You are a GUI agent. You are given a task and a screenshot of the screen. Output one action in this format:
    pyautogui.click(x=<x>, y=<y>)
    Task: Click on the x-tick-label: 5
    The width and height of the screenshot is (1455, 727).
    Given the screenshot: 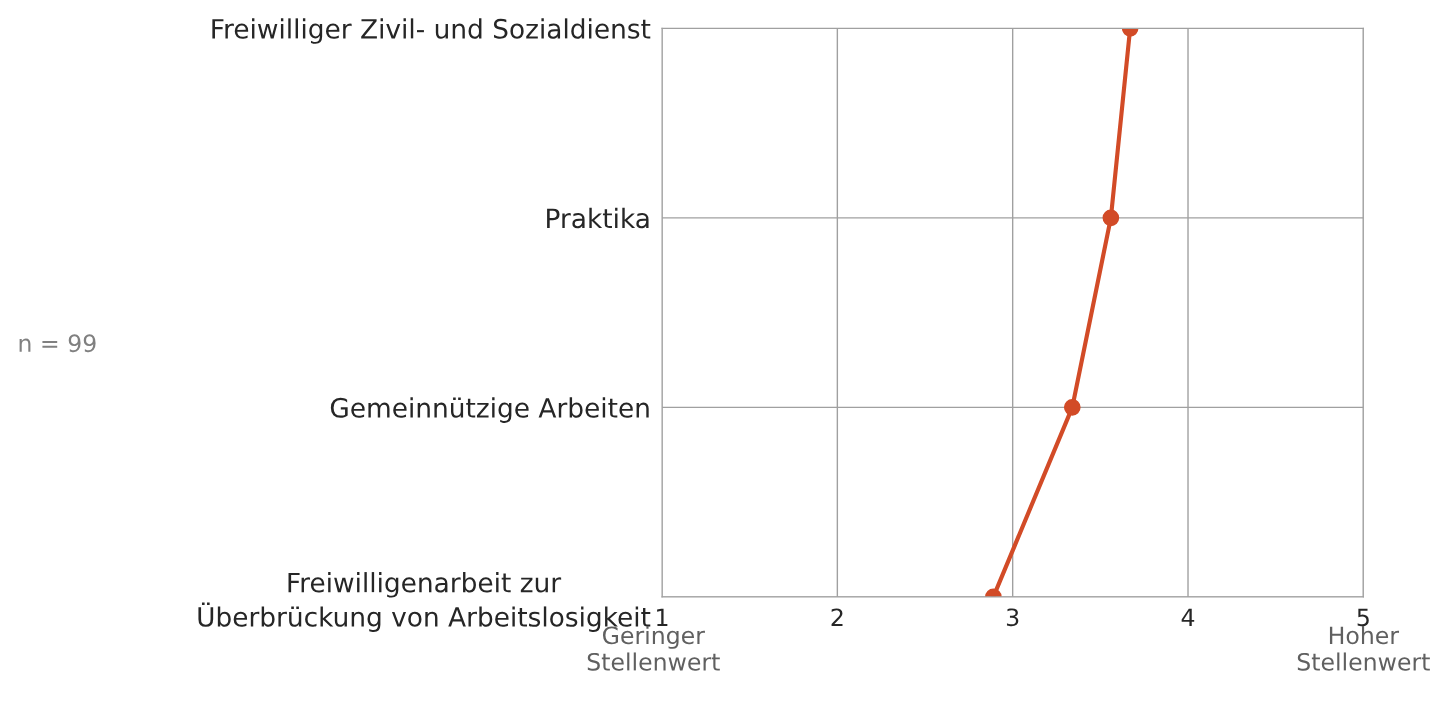 What is the action you would take?
    pyautogui.click(x=1363, y=617)
    